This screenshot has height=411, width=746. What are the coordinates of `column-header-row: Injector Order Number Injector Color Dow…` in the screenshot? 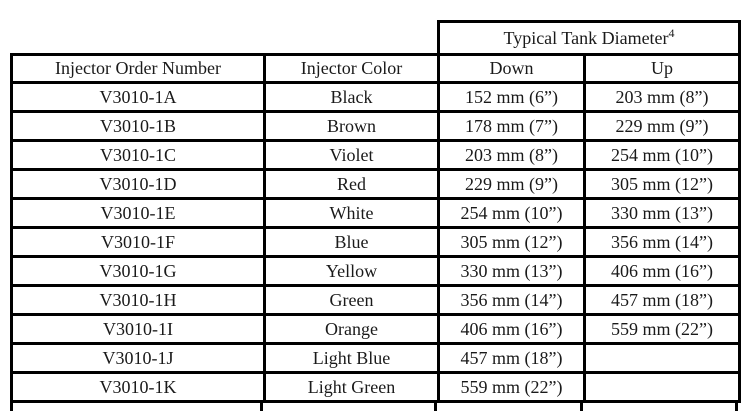 It's located at (375, 68).